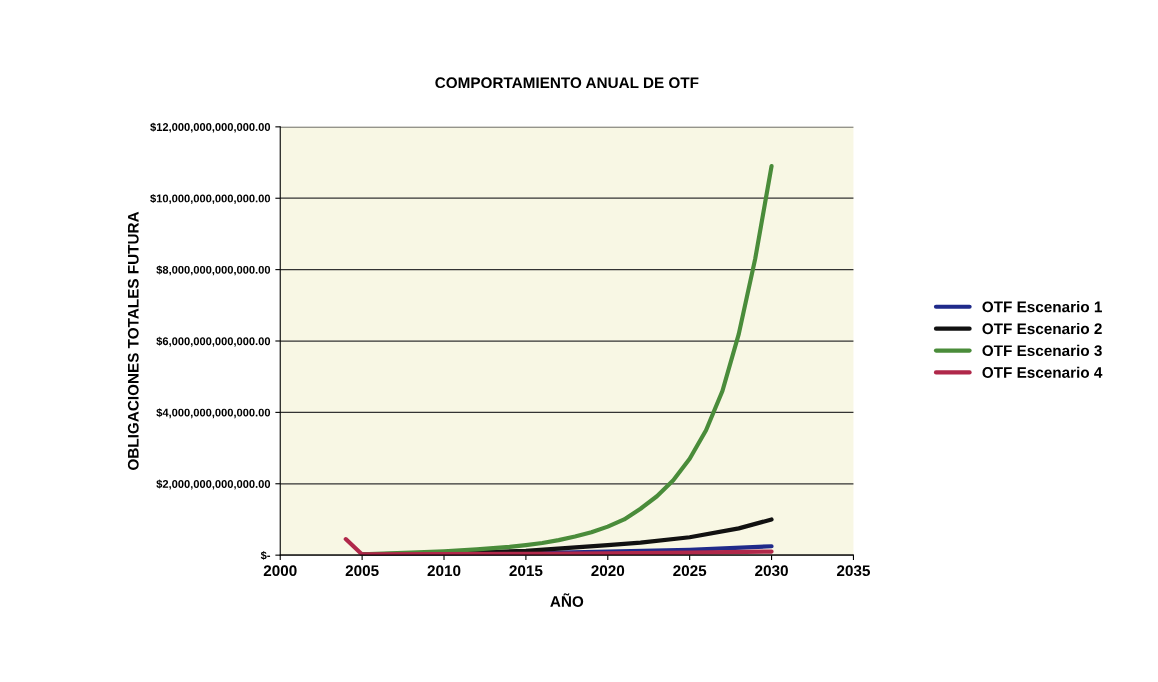 The image size is (1158, 682). What do you see at coordinates (444, 571) in the screenshot?
I see `x-tick-label: 2010` at bounding box center [444, 571].